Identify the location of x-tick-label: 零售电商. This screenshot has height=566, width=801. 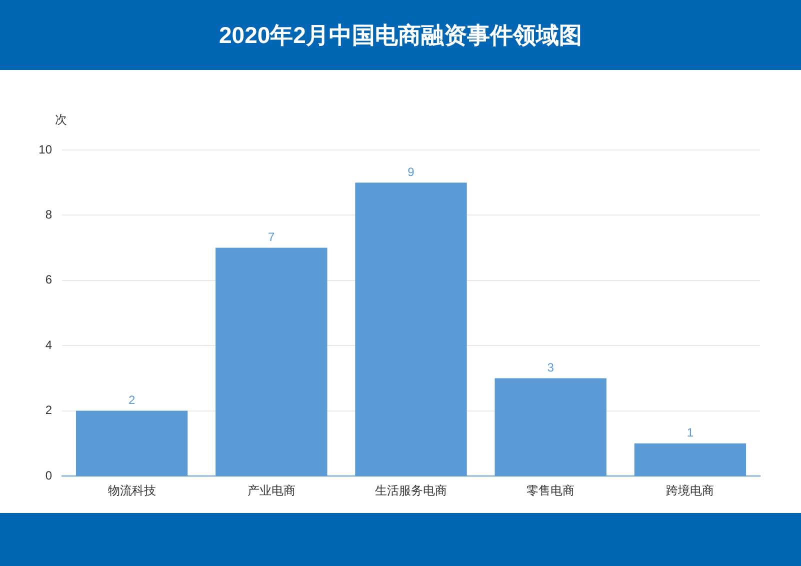
(550, 491).